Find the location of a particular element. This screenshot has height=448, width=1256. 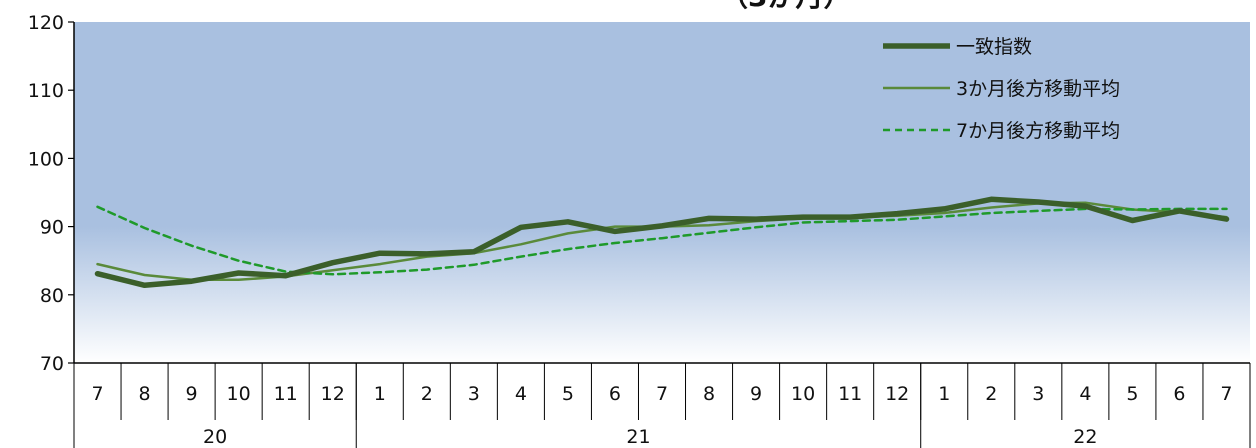

legend: 一致指数 3か月後方移動平均 7か月後方移動平均 is located at coordinates (1001, 89).